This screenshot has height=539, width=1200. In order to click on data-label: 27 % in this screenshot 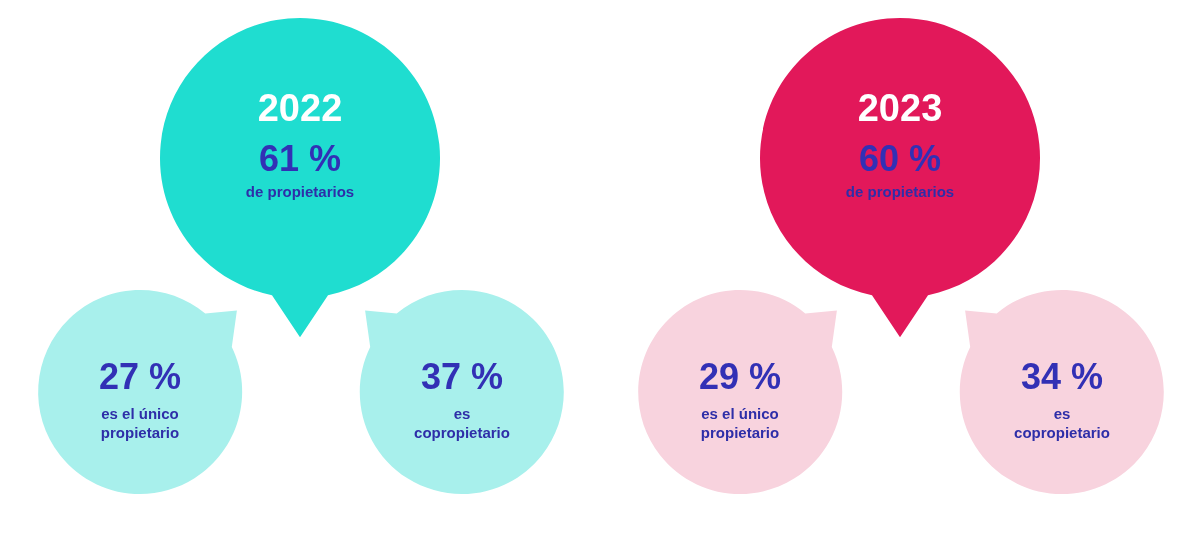, I will do `click(140, 376)`.